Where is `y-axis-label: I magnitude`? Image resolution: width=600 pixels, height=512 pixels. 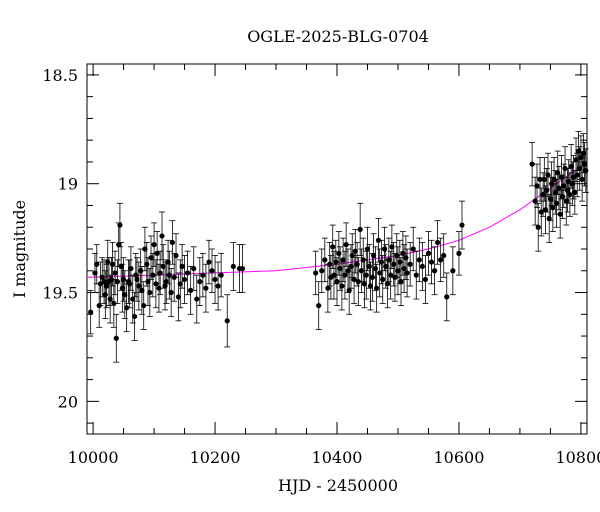 y-axis-label: I magnitude is located at coordinates (19, 249).